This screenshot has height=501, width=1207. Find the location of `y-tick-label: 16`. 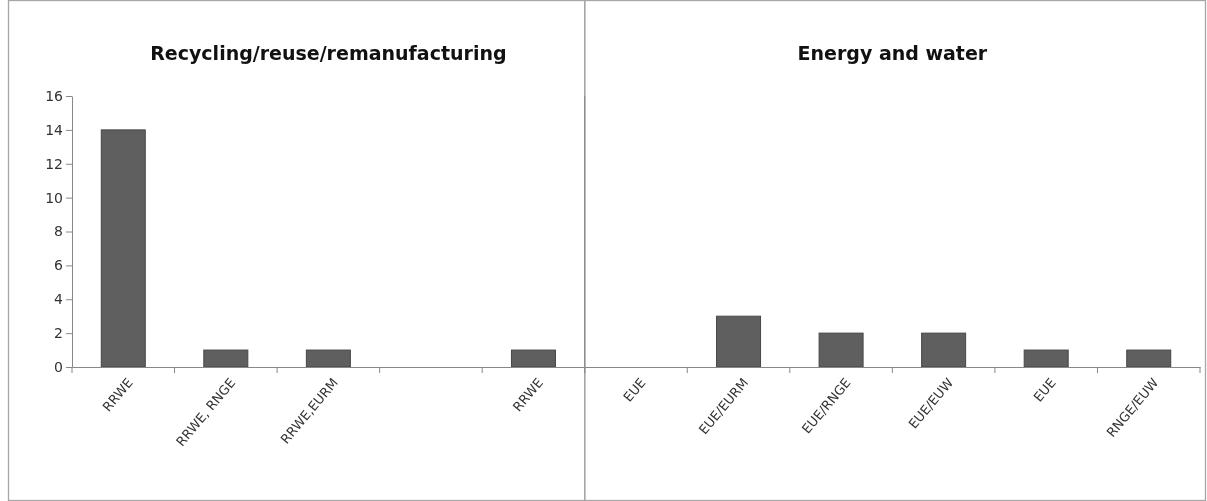

y-tick-label: 16 is located at coordinates (54, 95).